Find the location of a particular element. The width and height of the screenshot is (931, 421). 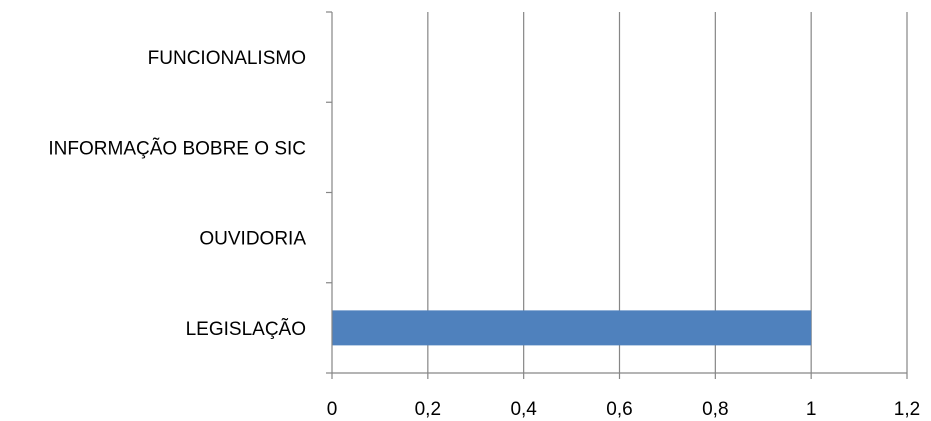

x-tick-label: 0,6 is located at coordinates (619, 409).